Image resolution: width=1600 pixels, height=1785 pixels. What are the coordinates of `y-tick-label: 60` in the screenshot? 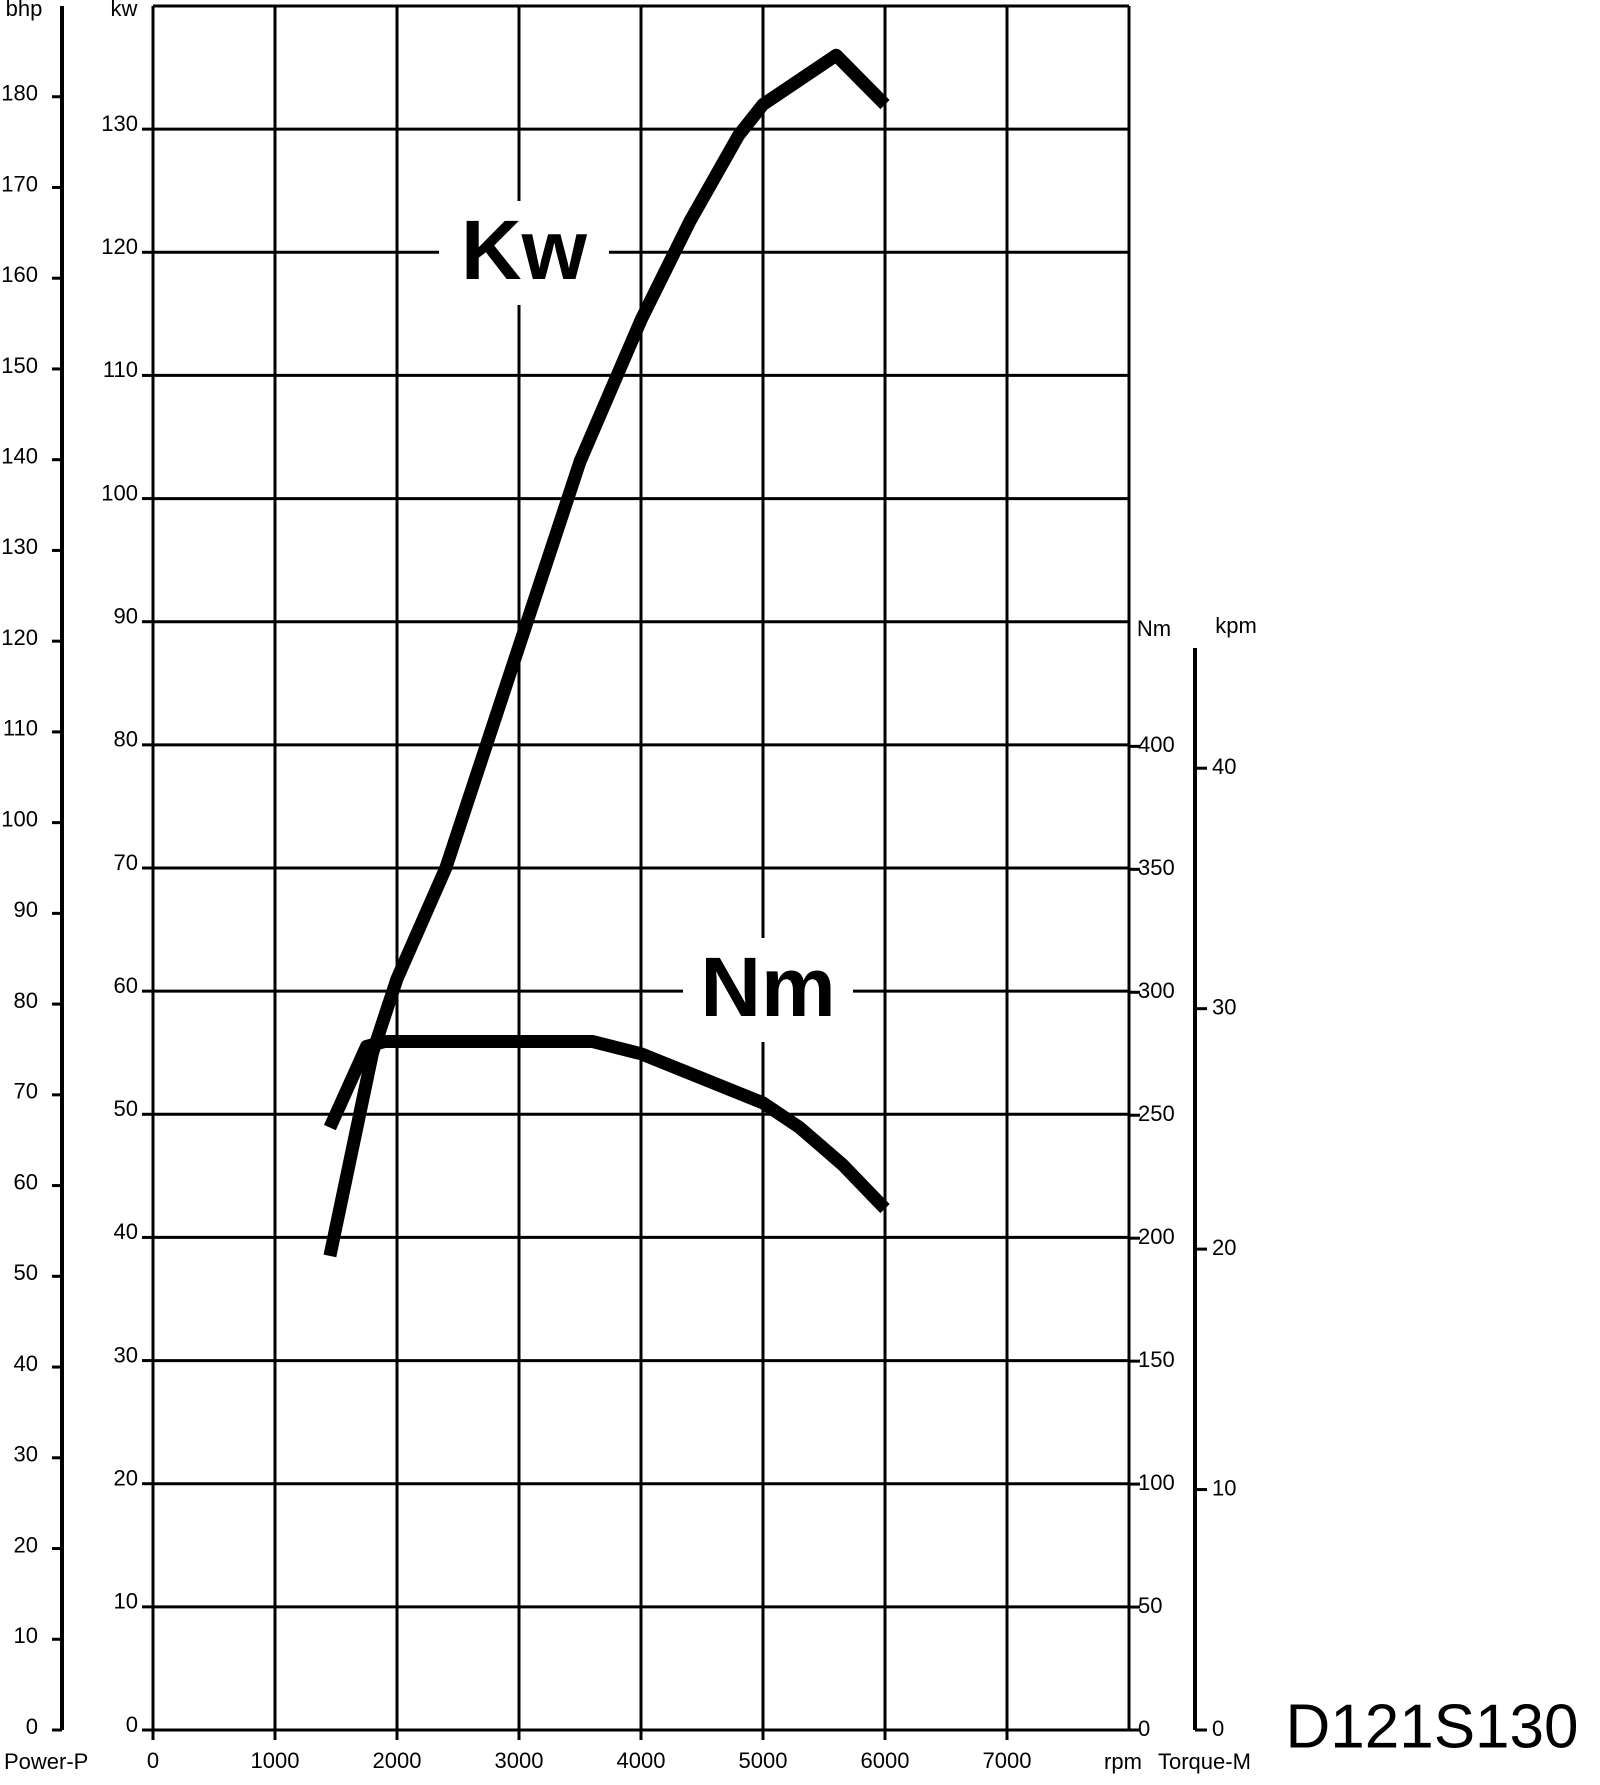 It's located at (126, 985).